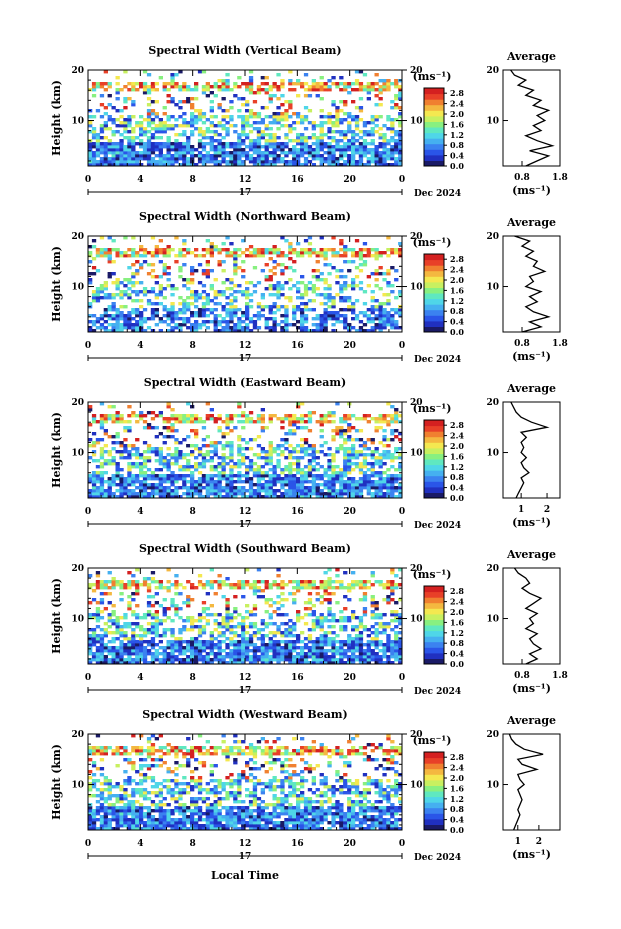 The height and width of the screenshot is (929, 621). I want to click on panel-title: Spectral Width (Vertical Beam), so click(244, 50).